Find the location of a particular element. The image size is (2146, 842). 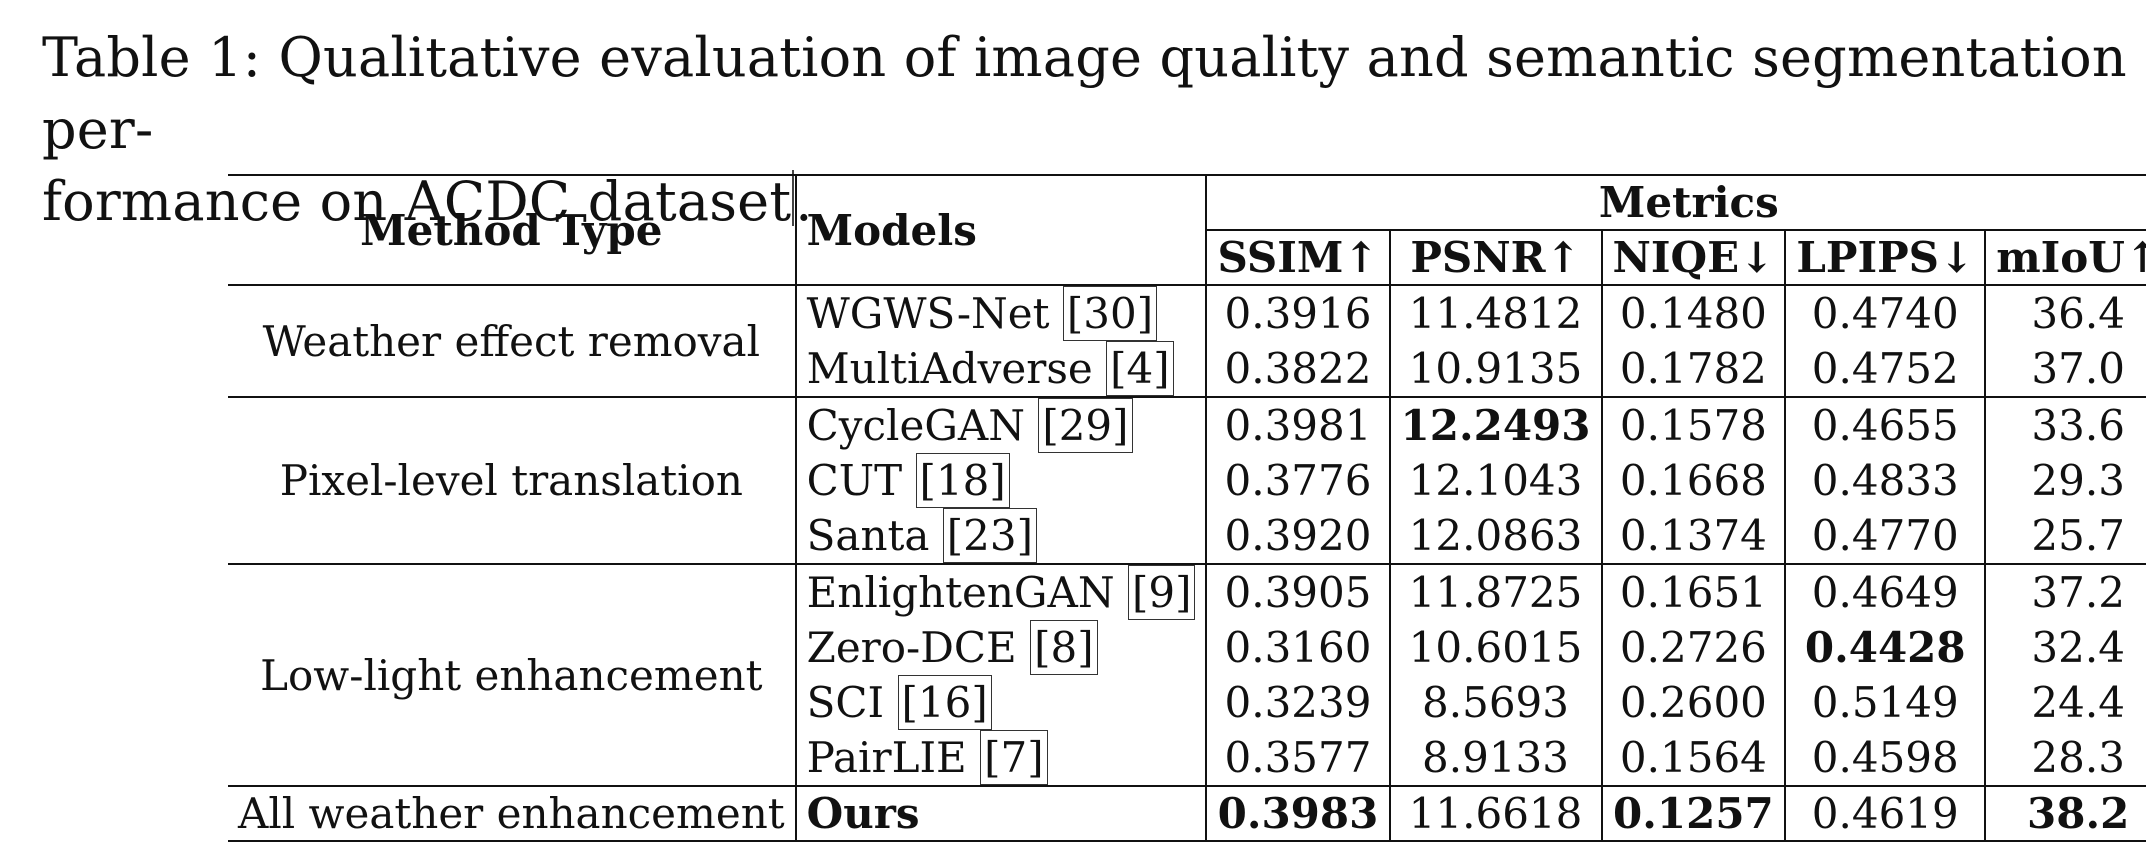

ssim-cell: 0.3776 is located at coordinates (1298, 480).